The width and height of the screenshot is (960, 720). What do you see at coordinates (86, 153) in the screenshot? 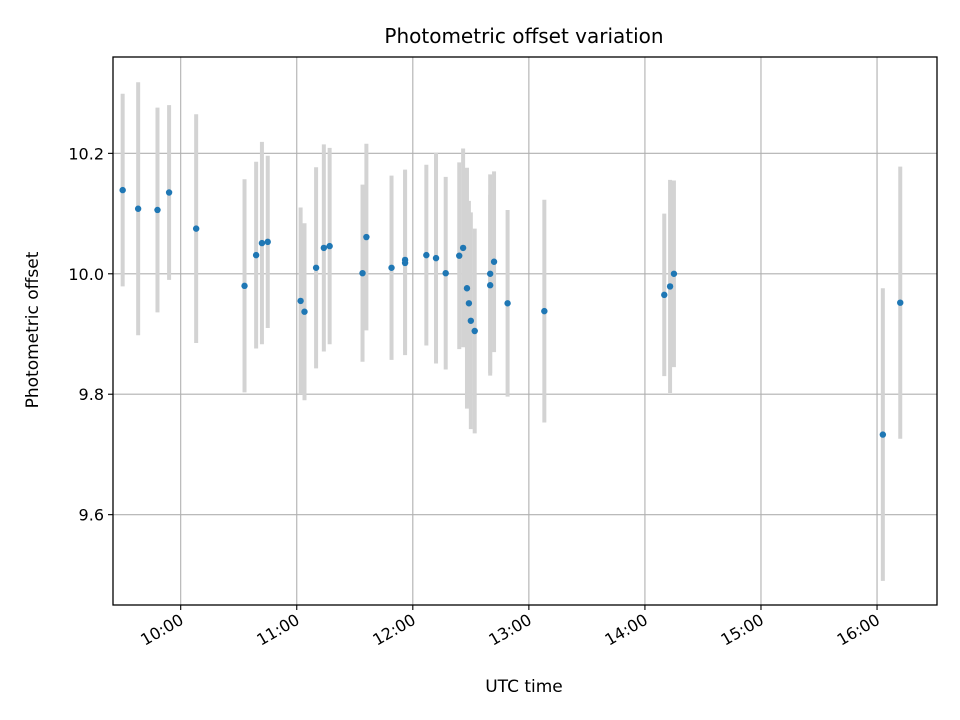
I see `y-tick-label: 10.2` at bounding box center [86, 153].